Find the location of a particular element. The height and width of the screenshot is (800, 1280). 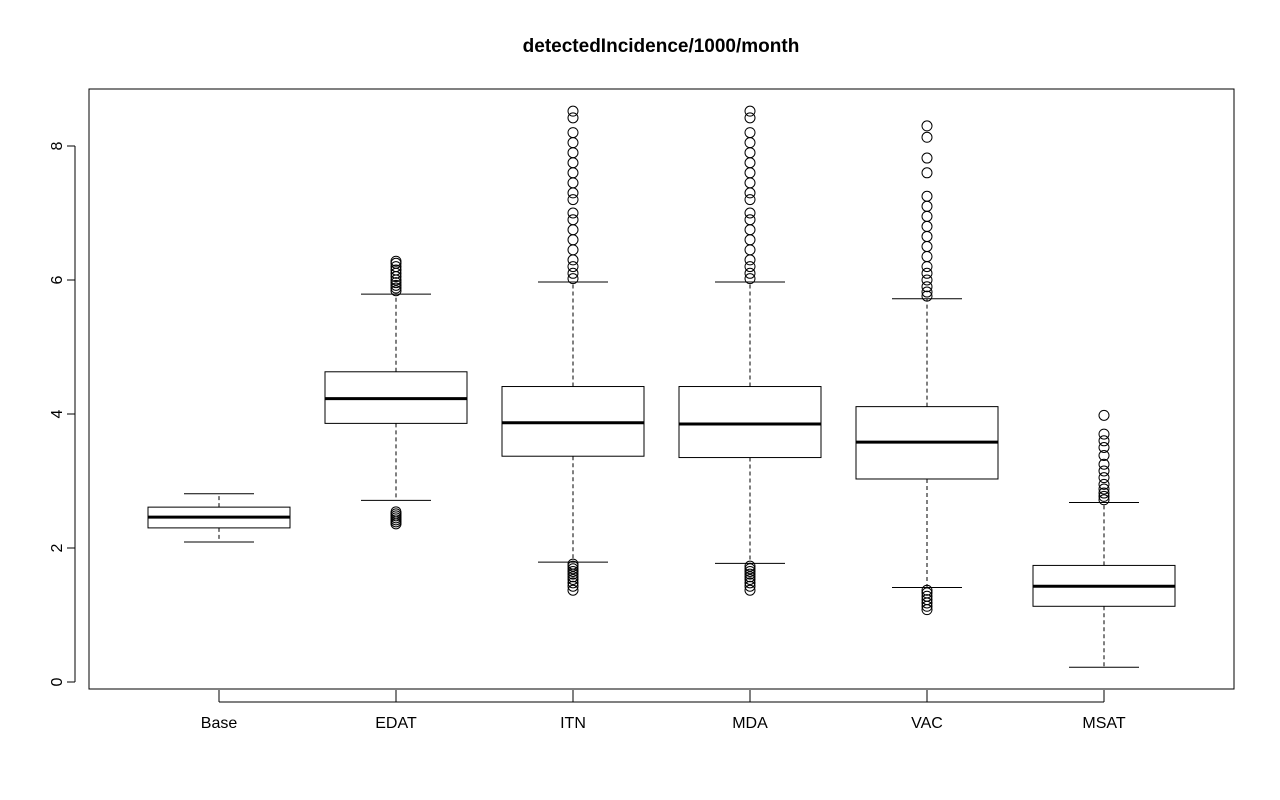

x-tick-label: ITN is located at coordinates (573, 723).